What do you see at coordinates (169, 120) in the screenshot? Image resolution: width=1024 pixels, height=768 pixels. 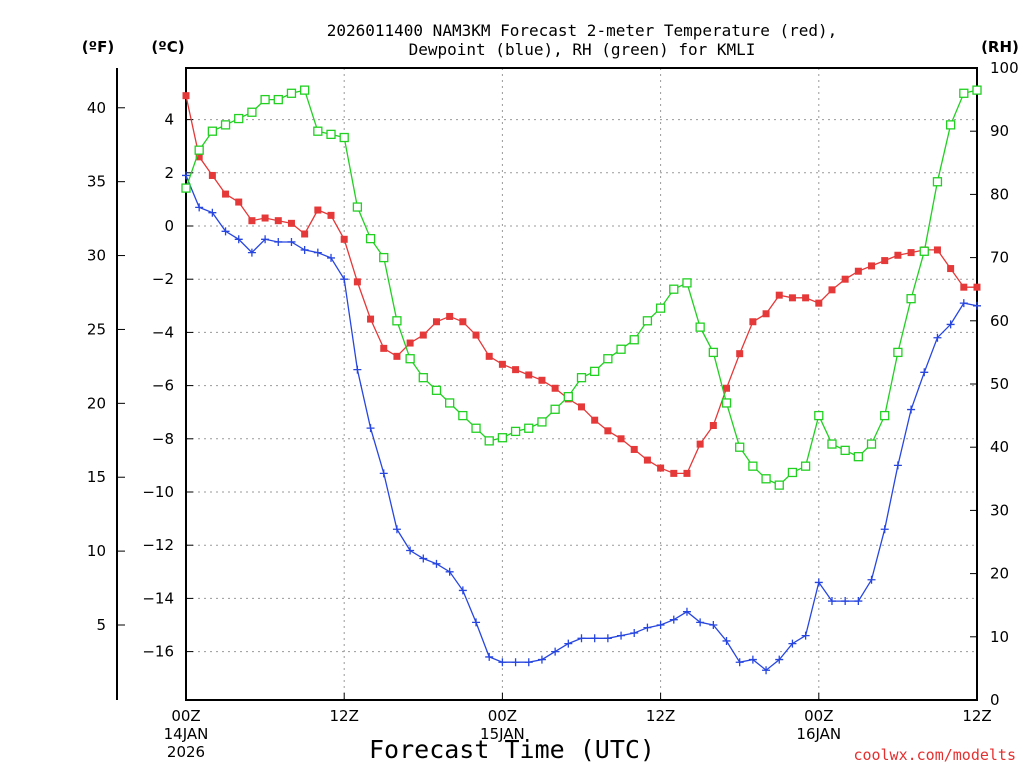 I see `celsius-tick-label: 4` at bounding box center [169, 120].